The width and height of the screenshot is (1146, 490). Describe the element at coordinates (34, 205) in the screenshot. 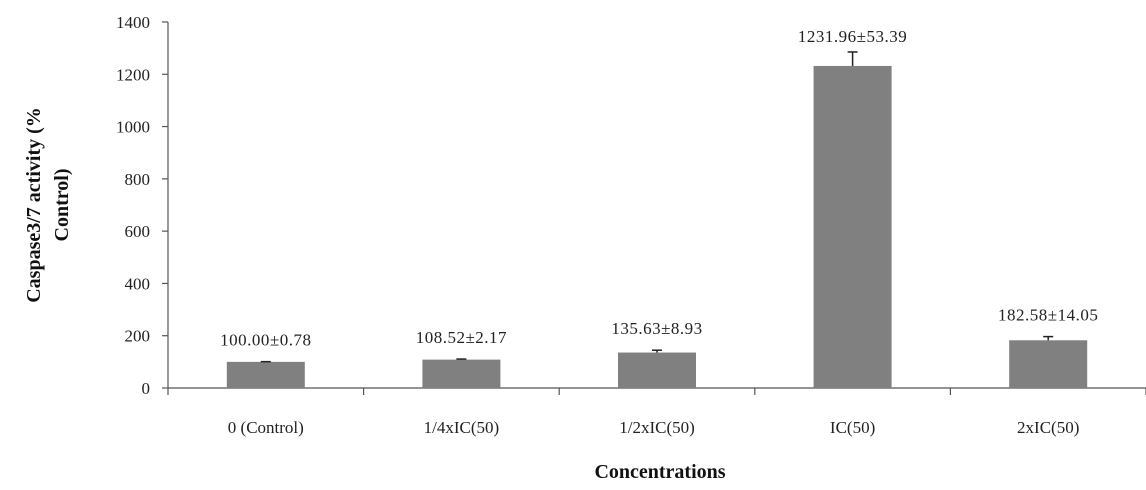

I see `y-axis-title-line: Caspase3/7 activity (%` at that location.